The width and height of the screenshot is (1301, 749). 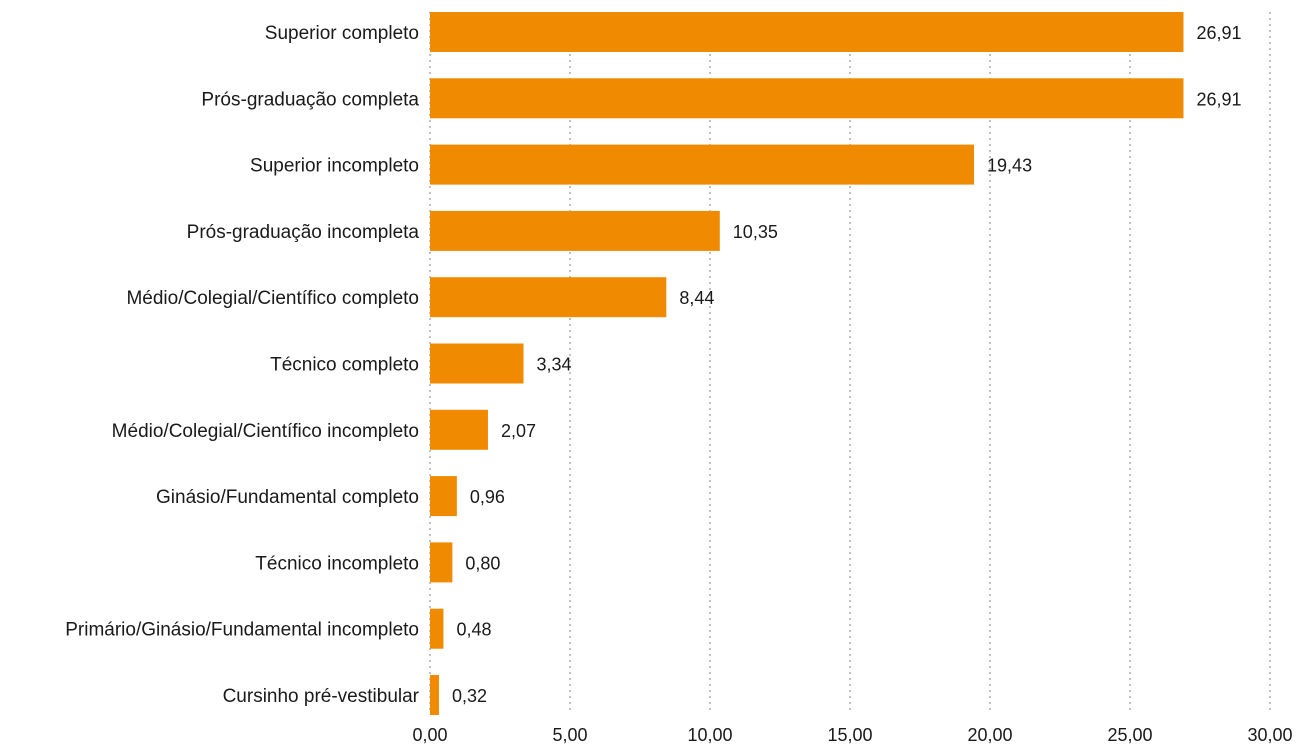 I want to click on value-label: 10,35, so click(x=755, y=232).